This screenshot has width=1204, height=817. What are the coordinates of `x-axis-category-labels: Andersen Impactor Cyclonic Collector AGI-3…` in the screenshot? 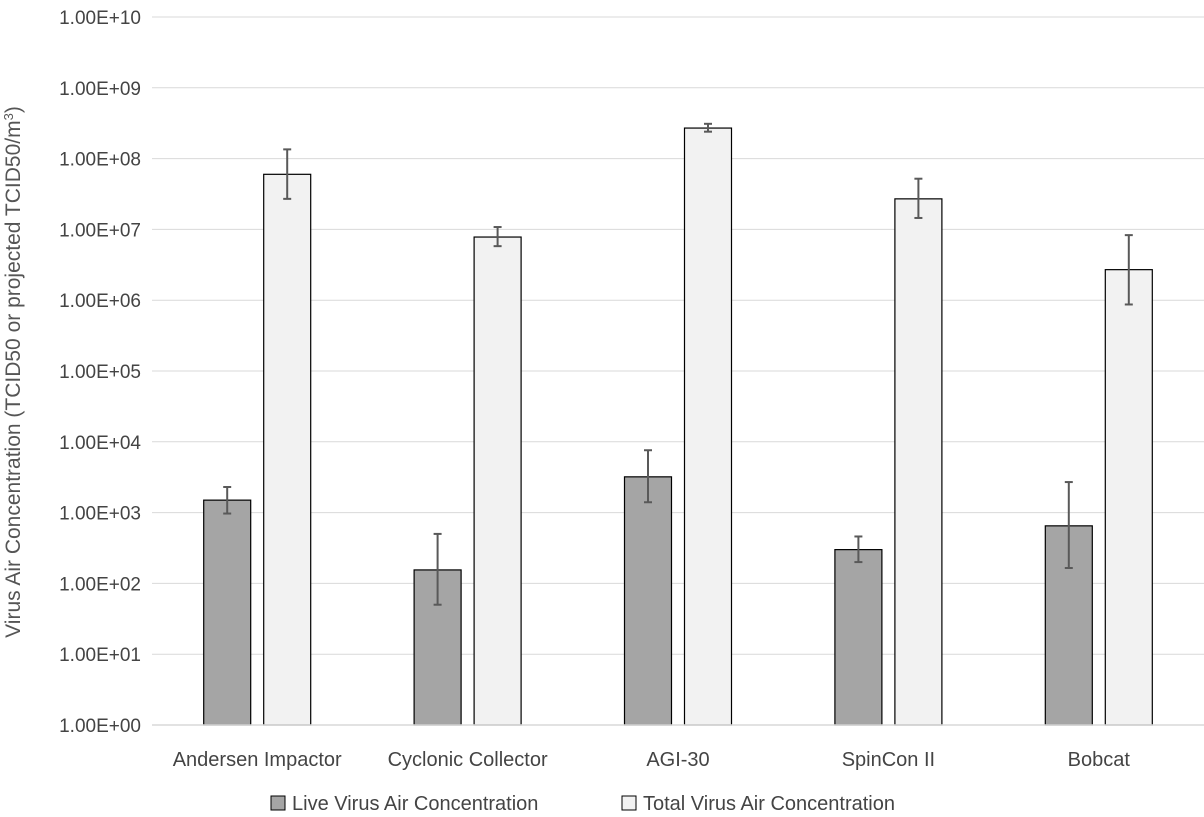 It's located at (652, 760).